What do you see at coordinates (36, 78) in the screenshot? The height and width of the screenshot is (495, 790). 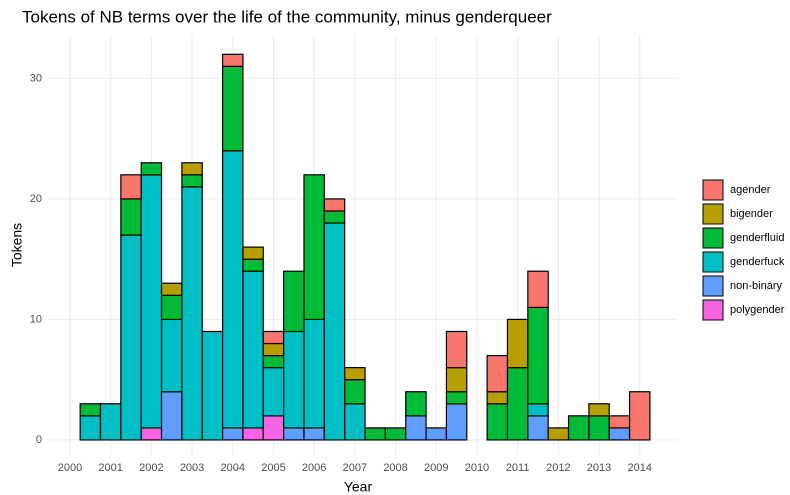 I see `y-tick-label: 30` at bounding box center [36, 78].